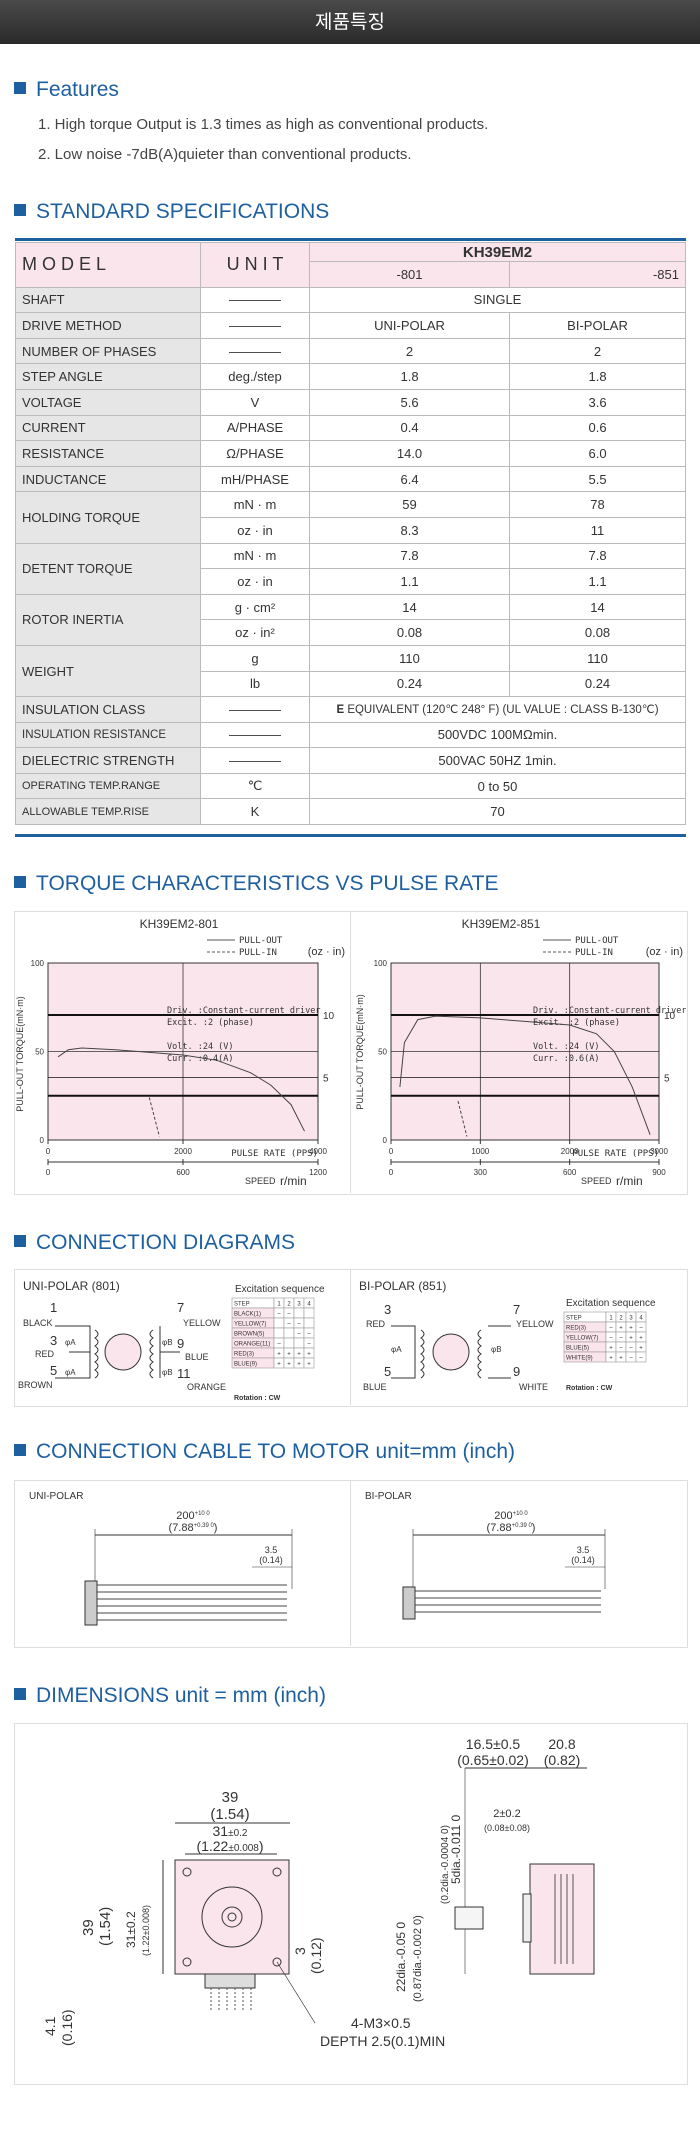 The width and height of the screenshot is (700, 2132). Describe the element at coordinates (583, 1560) in the screenshot. I see `strip-length-in: (0.14)` at that location.